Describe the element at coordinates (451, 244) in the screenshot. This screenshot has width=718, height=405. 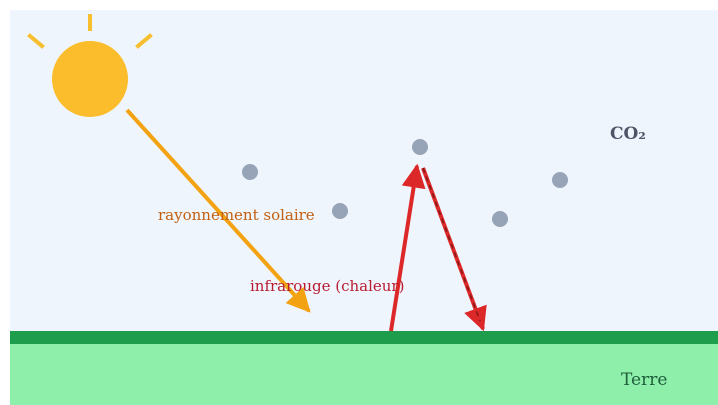
I see `infrared-reemitted-dash` at that location.